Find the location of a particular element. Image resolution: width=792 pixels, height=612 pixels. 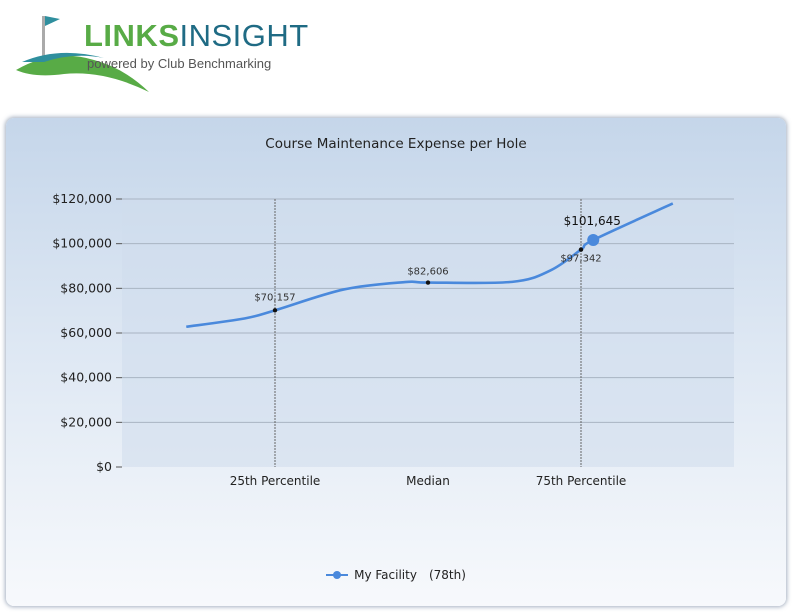

logo-title-insight: INSIGHT is located at coordinates (244, 35).